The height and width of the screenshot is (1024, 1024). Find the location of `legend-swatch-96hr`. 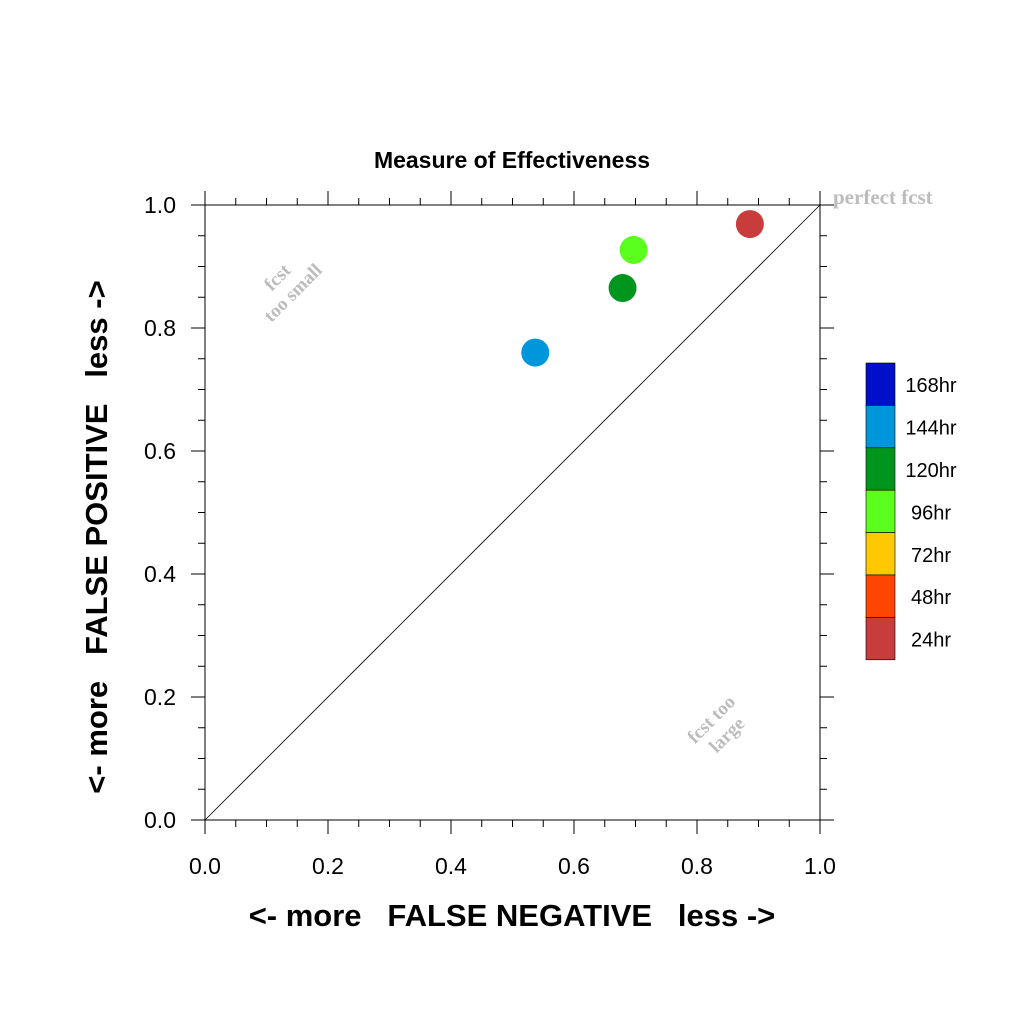

legend-swatch-96hr is located at coordinates (880, 511).